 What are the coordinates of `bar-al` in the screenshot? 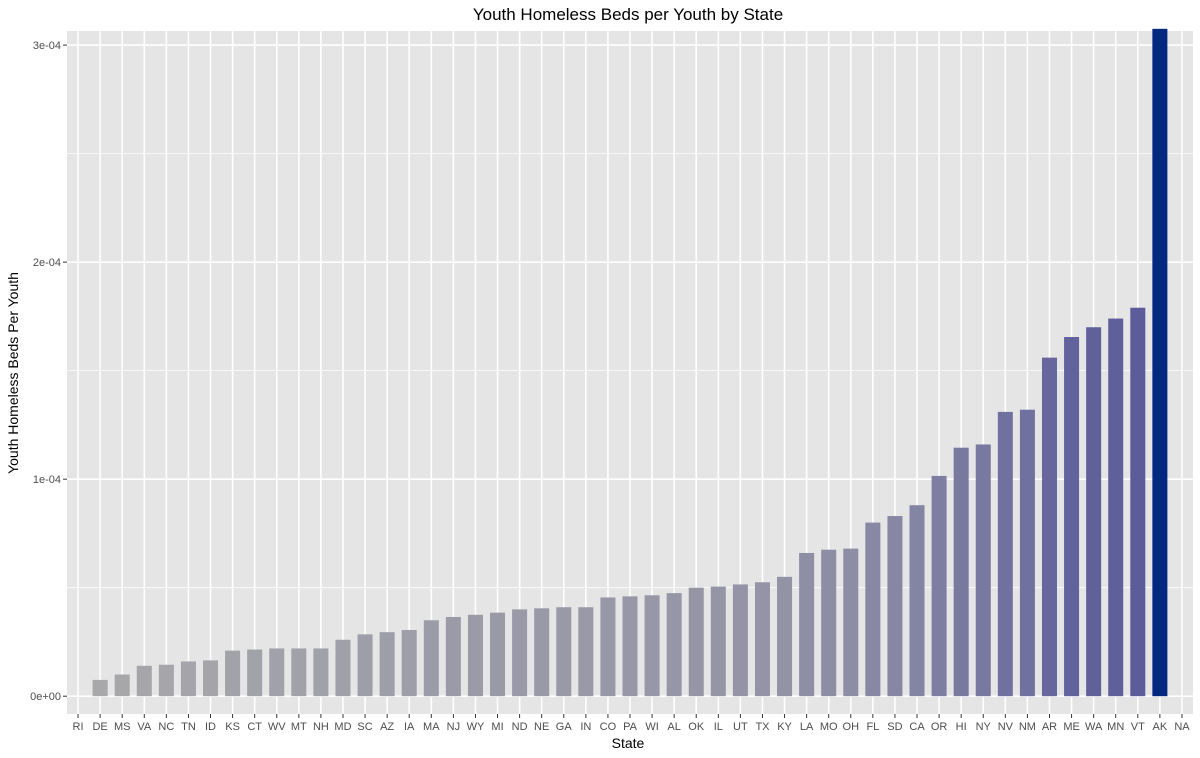 It's located at (674, 645).